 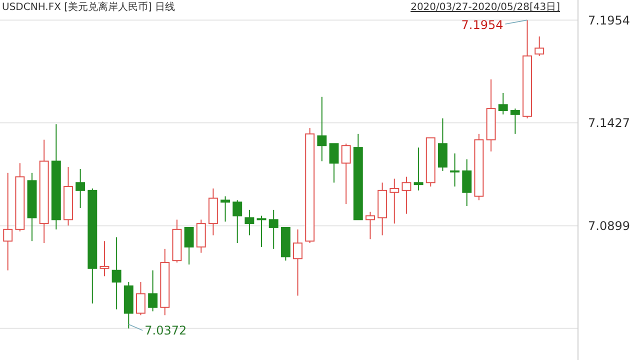 What do you see at coordinates (482, 25) in the screenshot?
I see `annotation: 7.1954` at bounding box center [482, 25].